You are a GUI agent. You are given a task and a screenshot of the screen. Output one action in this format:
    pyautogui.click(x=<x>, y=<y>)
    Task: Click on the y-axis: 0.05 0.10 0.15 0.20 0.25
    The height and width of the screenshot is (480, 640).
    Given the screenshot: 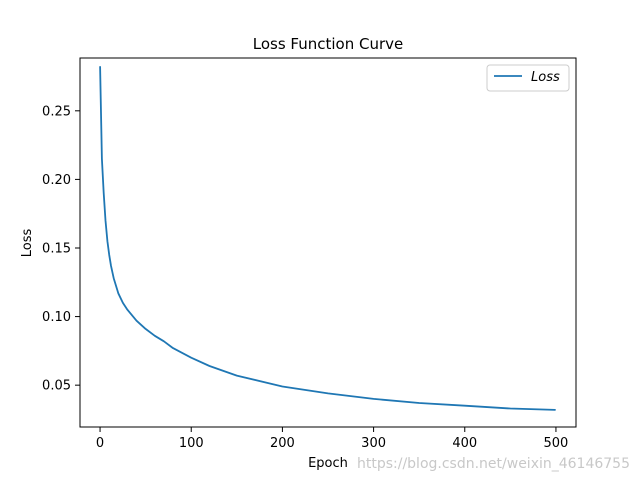 What is the action you would take?
    pyautogui.click(x=61, y=249)
    